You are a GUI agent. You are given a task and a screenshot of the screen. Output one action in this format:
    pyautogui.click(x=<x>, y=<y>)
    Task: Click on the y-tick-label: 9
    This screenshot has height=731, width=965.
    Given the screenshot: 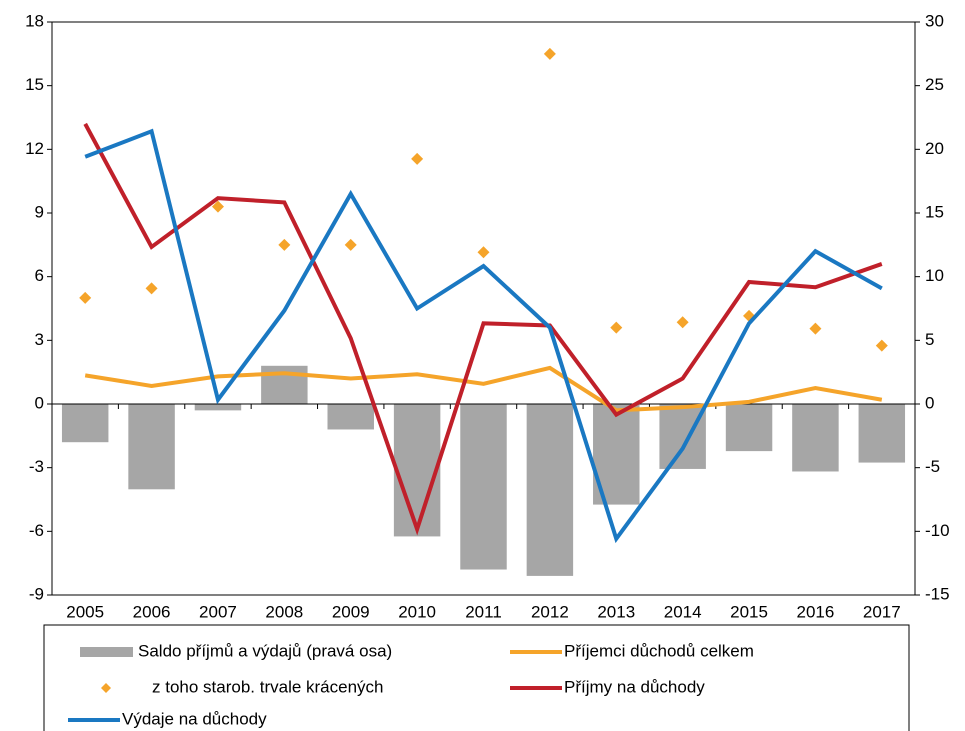 What is the action you would take?
    pyautogui.click(x=39, y=211)
    